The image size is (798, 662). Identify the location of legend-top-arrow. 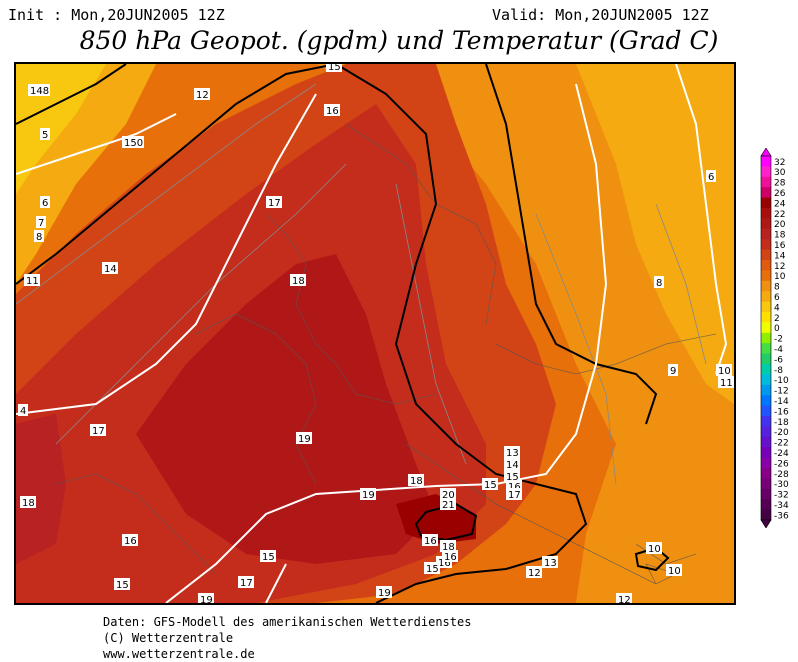
(766, 152).